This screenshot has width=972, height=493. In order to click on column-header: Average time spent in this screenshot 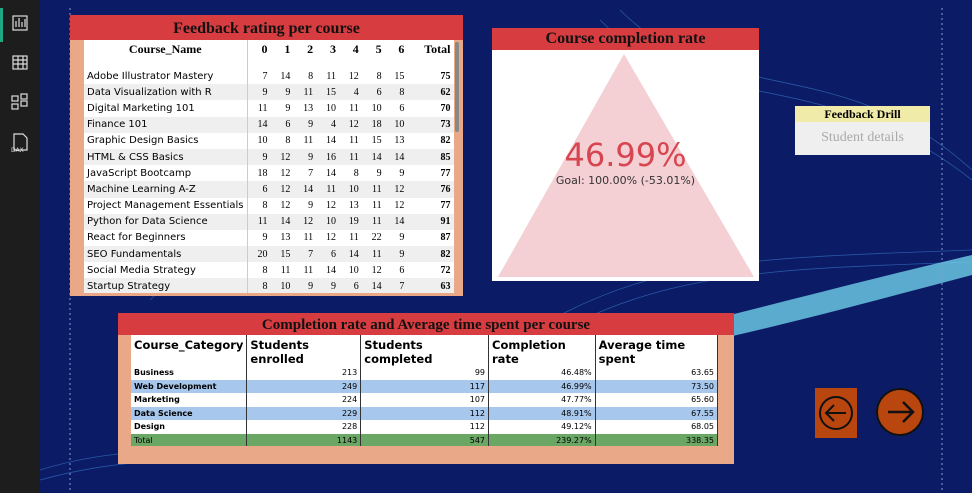, I will do `click(656, 350)`.